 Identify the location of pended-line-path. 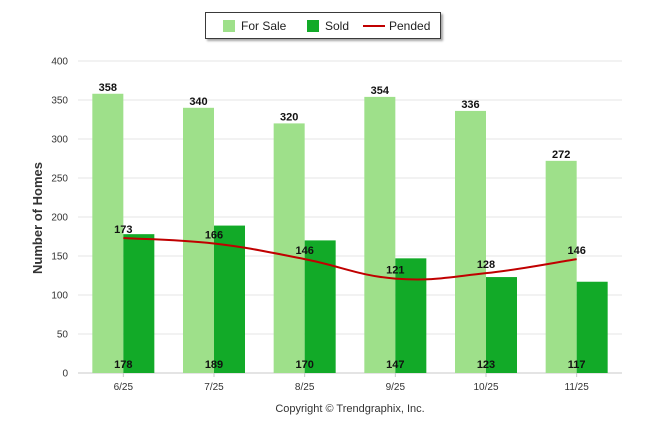
(350, 259).